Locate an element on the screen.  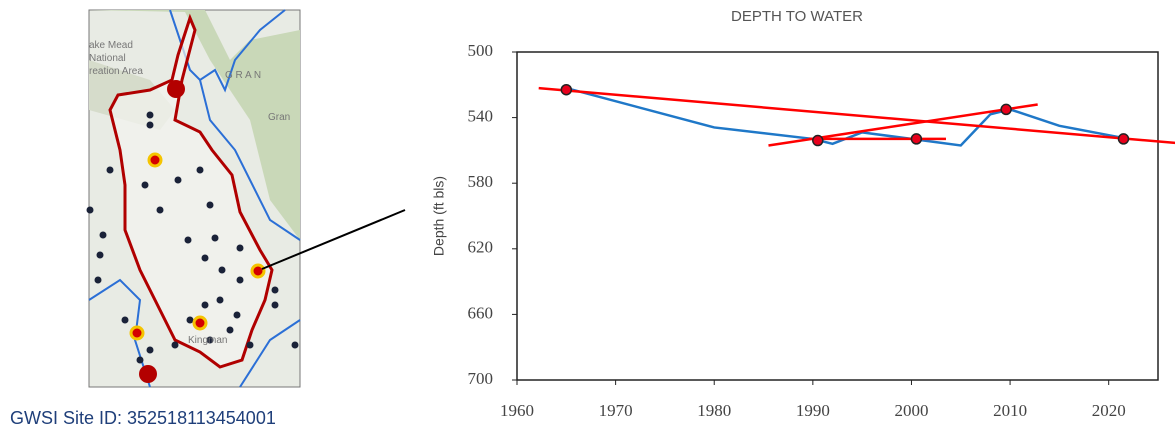
terrain is located at coordinates (194, 125).